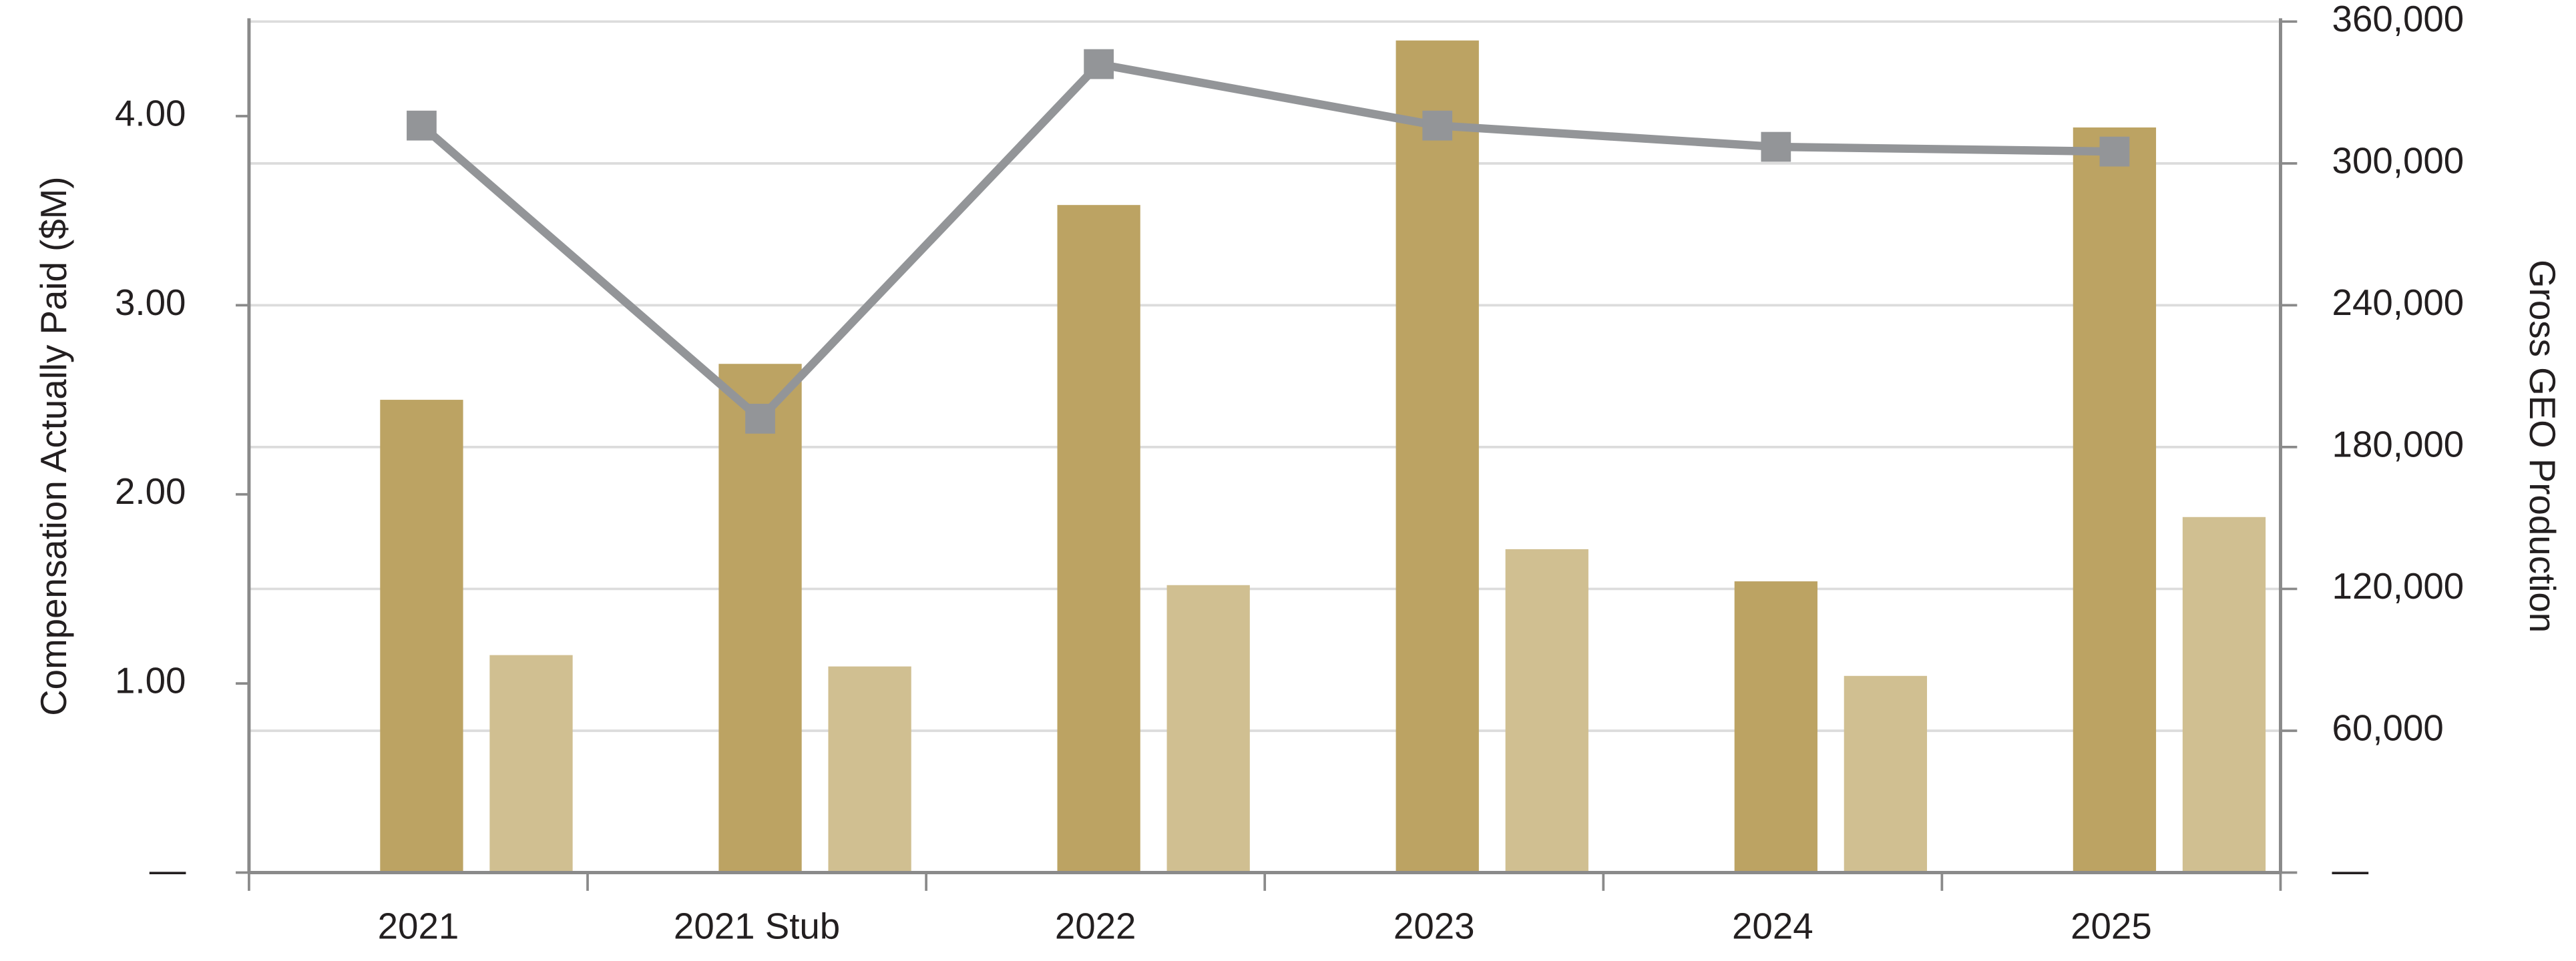 Image resolution: width=2576 pixels, height=961 pixels. What do you see at coordinates (150, 302) in the screenshot?
I see `y-tick-label: 3.00` at bounding box center [150, 302].